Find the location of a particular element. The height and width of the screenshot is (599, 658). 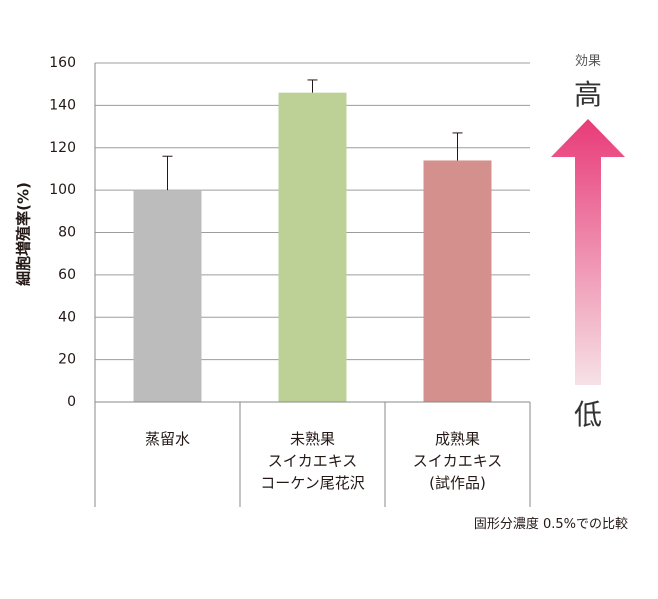

y-tick-label: 40 is located at coordinates (67, 317).